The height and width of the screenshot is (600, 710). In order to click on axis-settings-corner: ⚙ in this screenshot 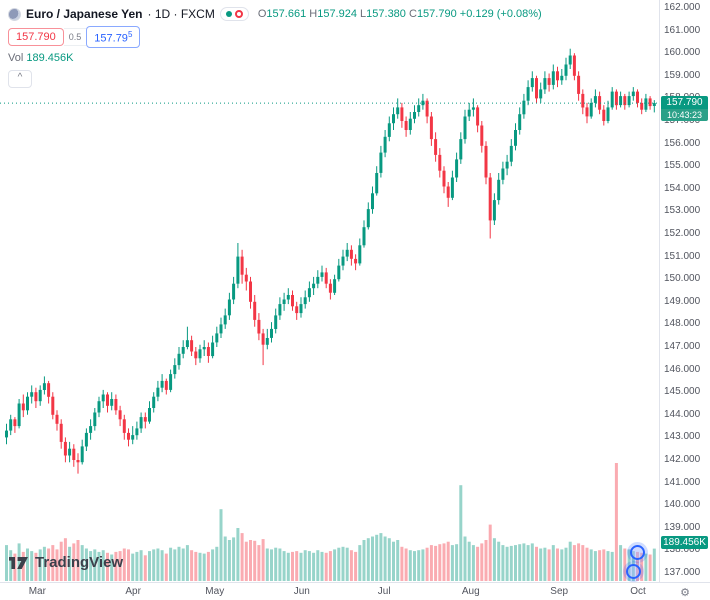, I will do `click(685, 591)`.